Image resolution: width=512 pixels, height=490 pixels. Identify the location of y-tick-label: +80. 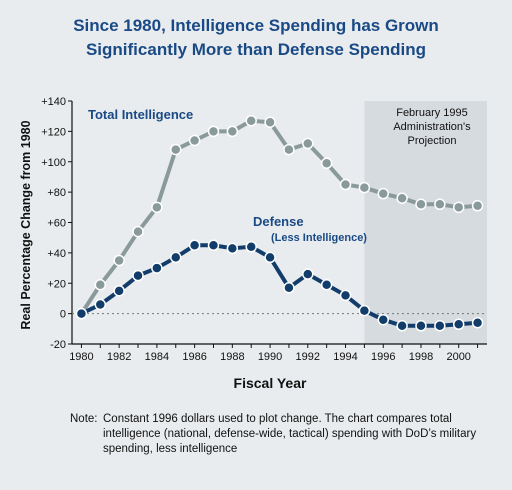
(56, 193).